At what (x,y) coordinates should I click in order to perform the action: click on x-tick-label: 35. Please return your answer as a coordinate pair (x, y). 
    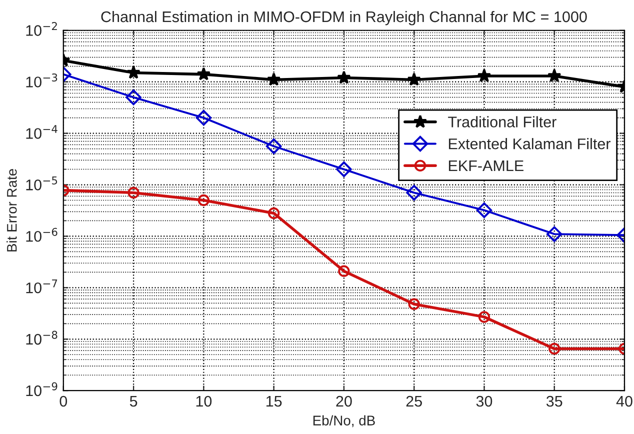
    Looking at the image, I should click on (554, 401).